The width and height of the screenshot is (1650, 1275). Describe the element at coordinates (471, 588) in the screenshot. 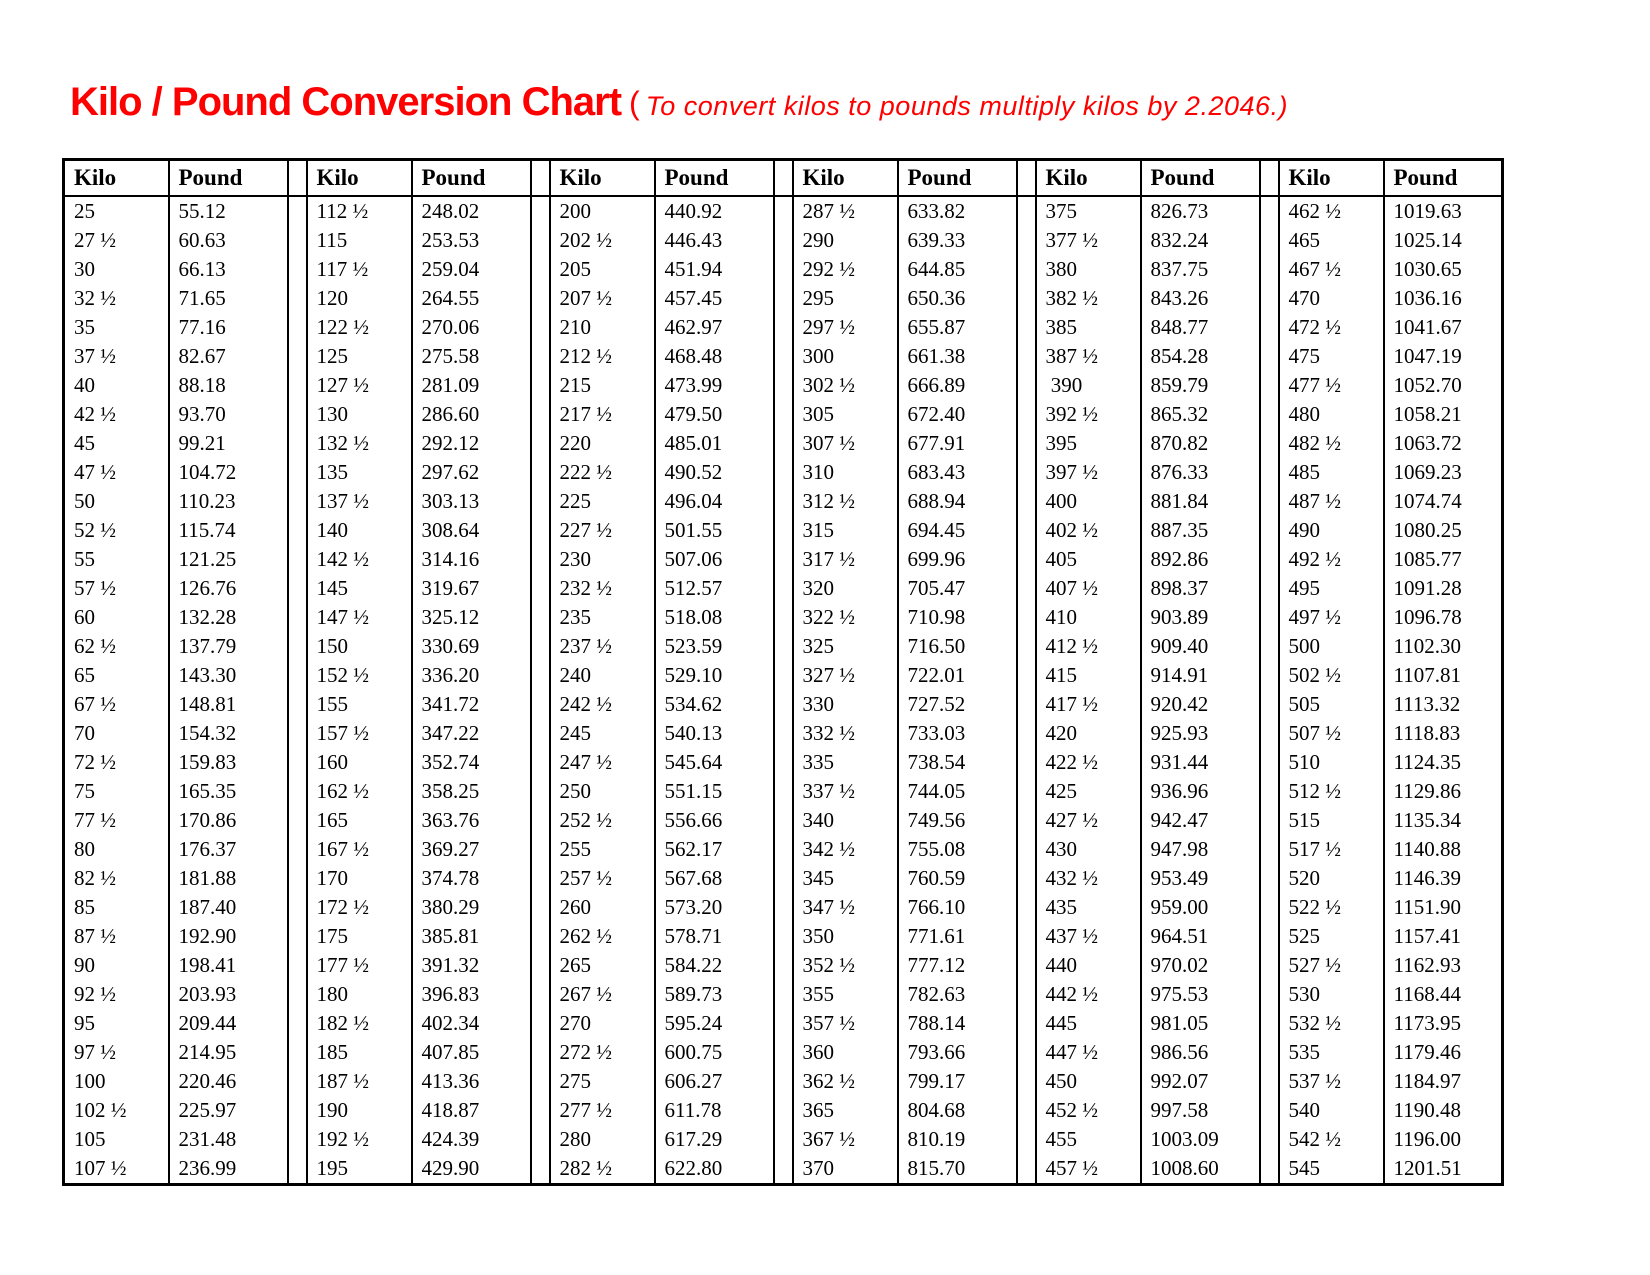

I see `pound-cell: 319.67` at that location.